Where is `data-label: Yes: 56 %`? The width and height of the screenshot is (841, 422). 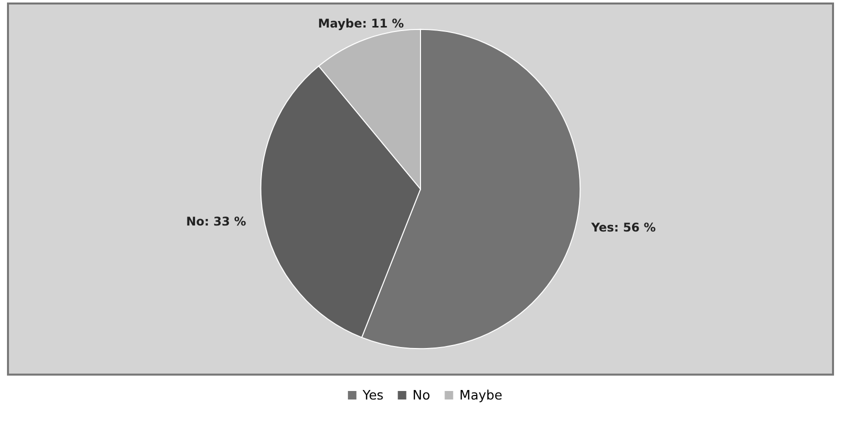
data-label: Yes: 56 % is located at coordinates (623, 227).